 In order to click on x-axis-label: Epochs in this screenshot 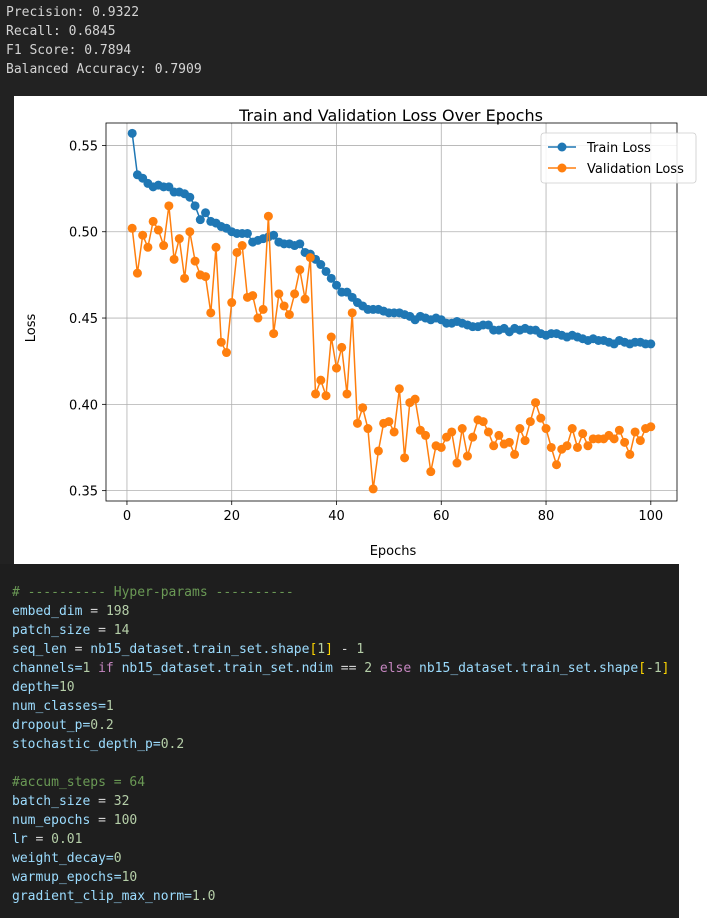, I will do `click(393, 551)`.